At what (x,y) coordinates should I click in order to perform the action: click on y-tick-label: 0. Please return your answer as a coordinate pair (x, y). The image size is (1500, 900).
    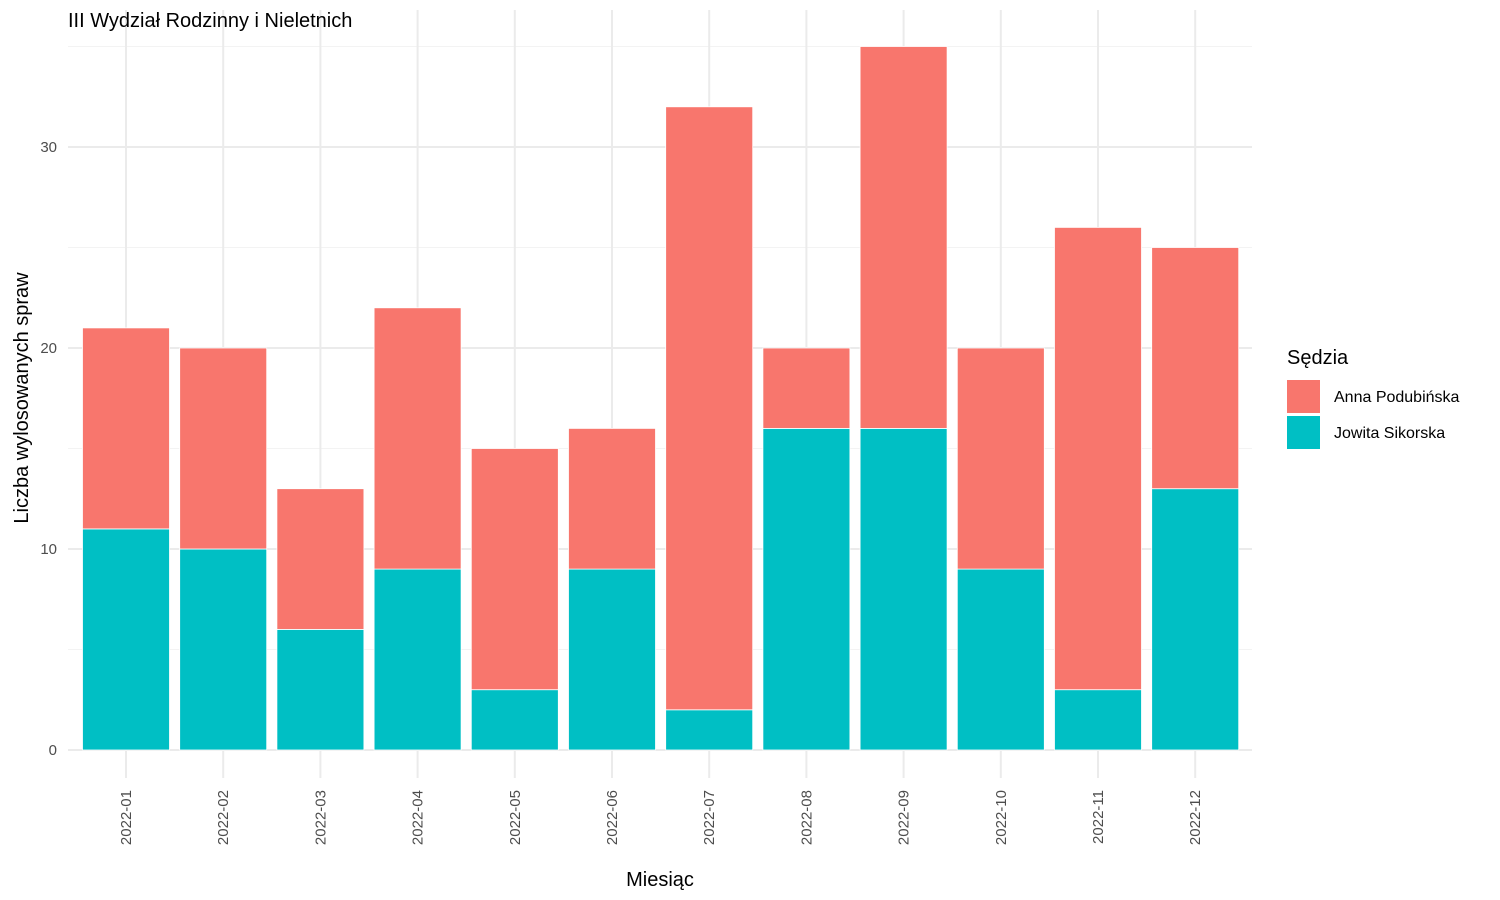
    Looking at the image, I should click on (53, 750).